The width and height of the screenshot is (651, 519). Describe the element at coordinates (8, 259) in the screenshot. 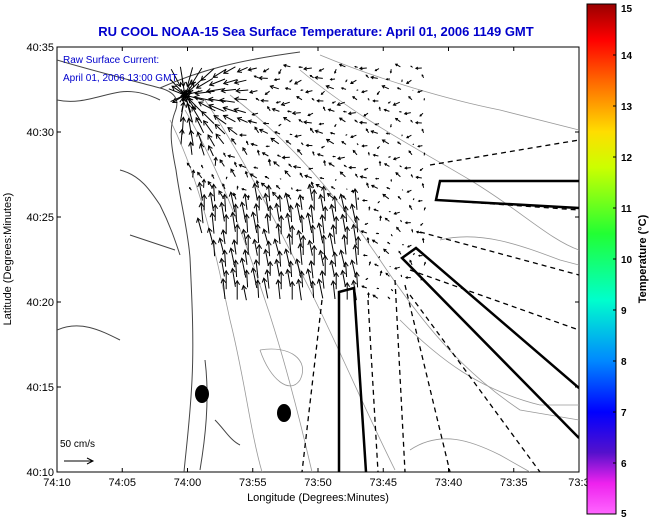

I see `y-axis-label: Latitude (Degrees:Minutes)` at that location.